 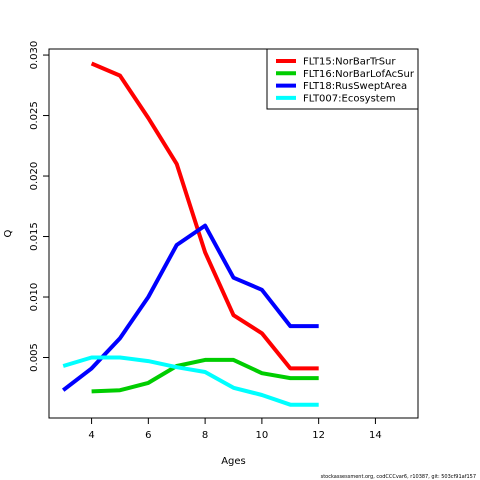 What do you see at coordinates (318, 435) in the screenshot?
I see `x-tick-label: 12` at bounding box center [318, 435].